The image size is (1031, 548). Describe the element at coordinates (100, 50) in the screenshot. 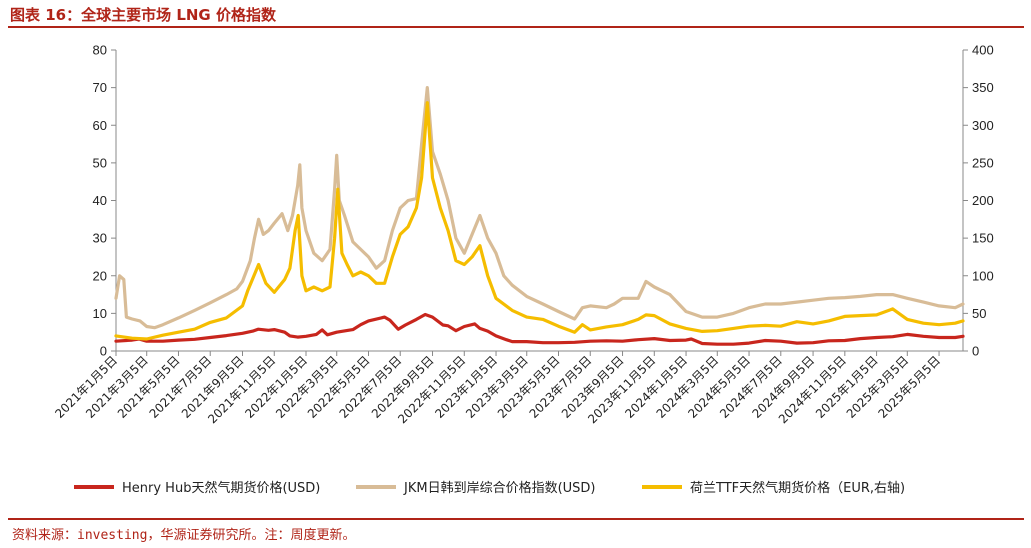

I see `left-tick-label: 80` at that location.